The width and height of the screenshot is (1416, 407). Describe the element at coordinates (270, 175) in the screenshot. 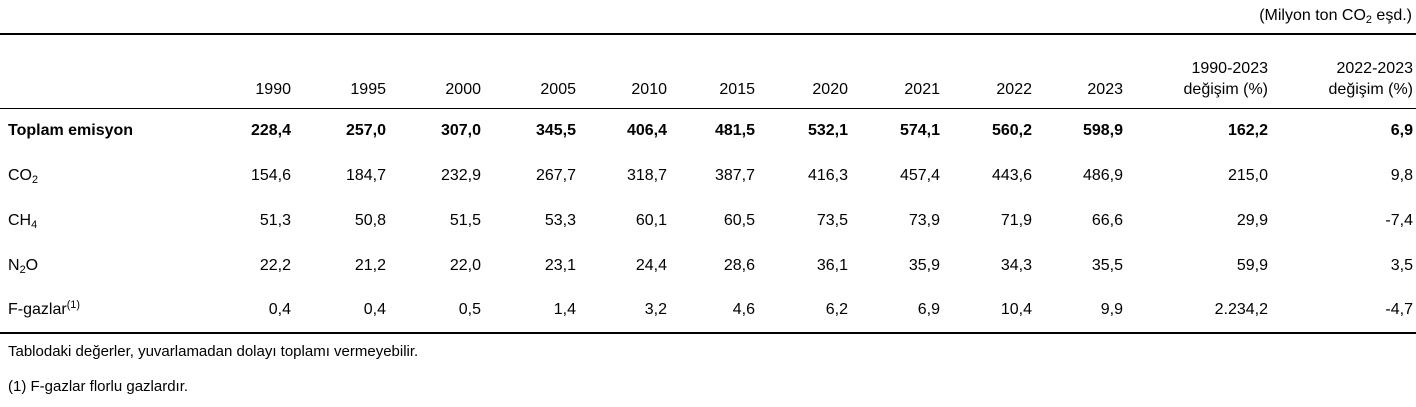

I see `value-cell: 154,6` at that location.